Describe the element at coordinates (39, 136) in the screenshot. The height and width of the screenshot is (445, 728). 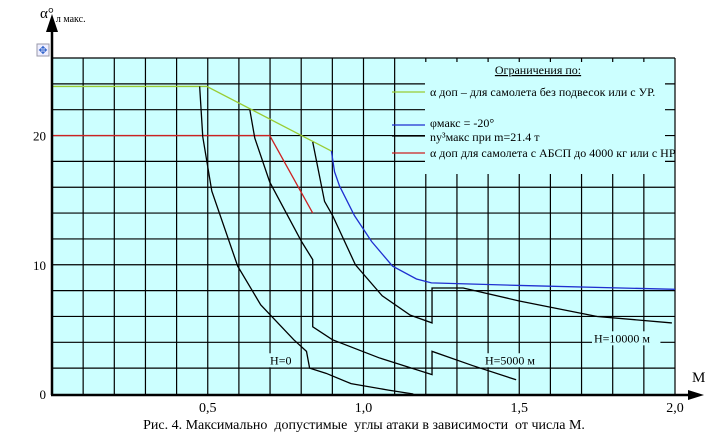
I see `y-tick-label: 20` at that location.